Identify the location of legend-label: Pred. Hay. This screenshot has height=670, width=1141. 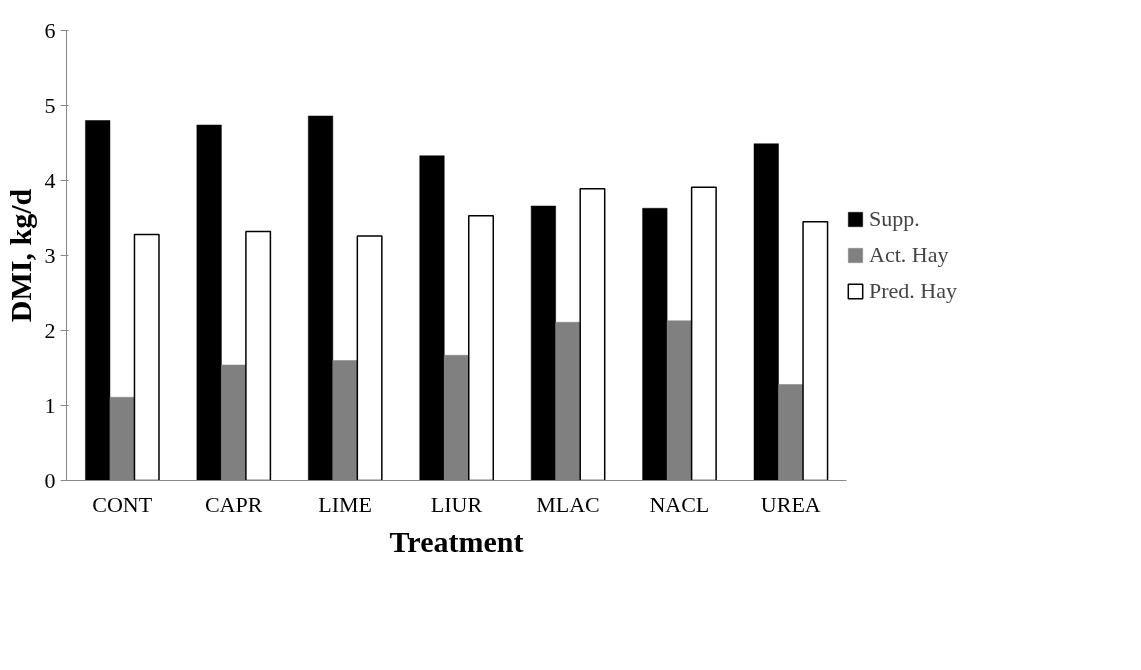
(913, 291).